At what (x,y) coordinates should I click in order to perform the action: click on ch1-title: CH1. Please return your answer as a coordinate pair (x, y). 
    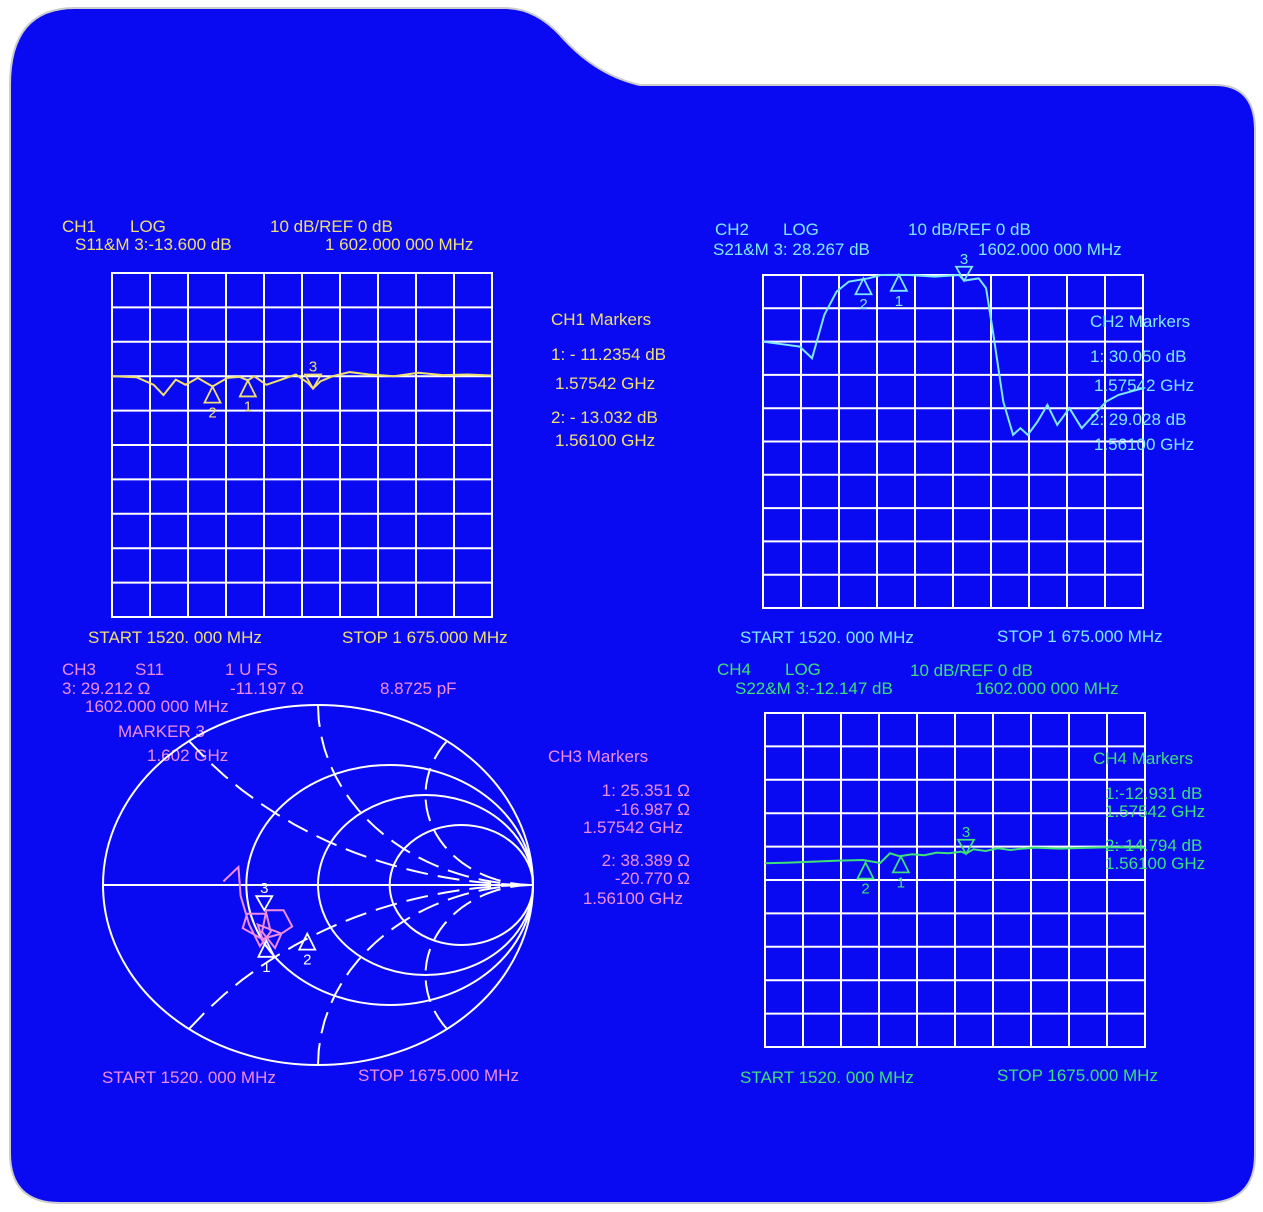
    Looking at the image, I should click on (79, 226).